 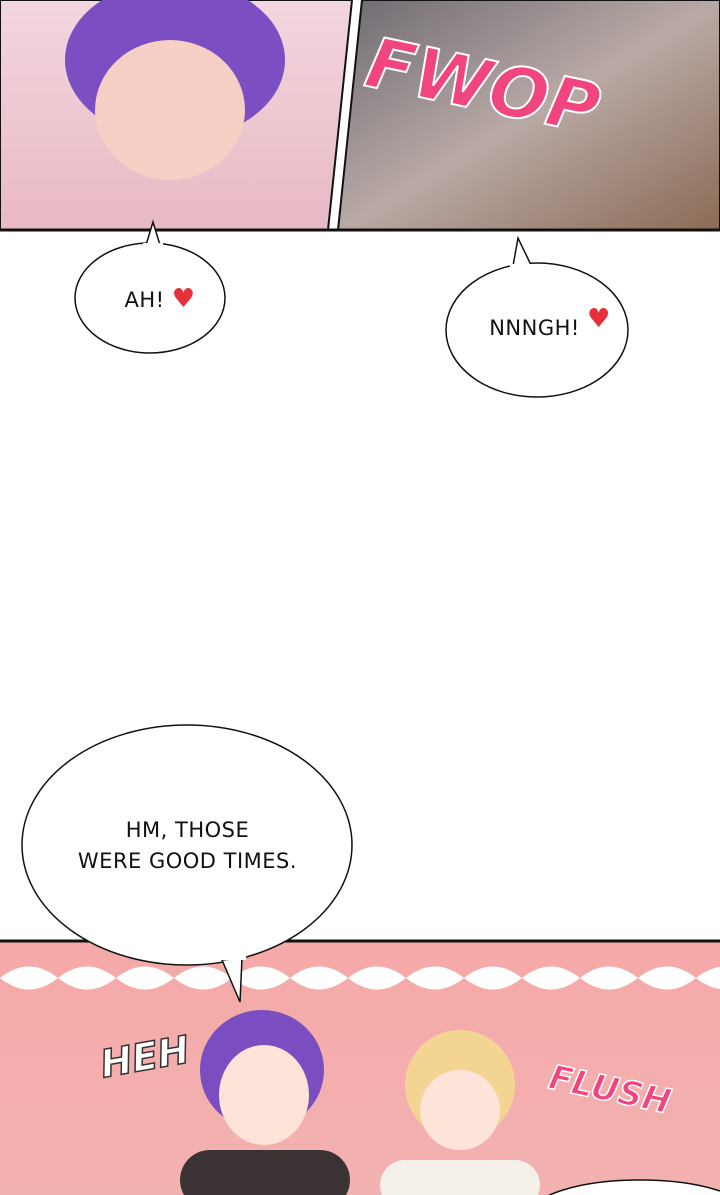 I want to click on bubble-line: WERE GOOD TIMES., so click(x=187, y=861).